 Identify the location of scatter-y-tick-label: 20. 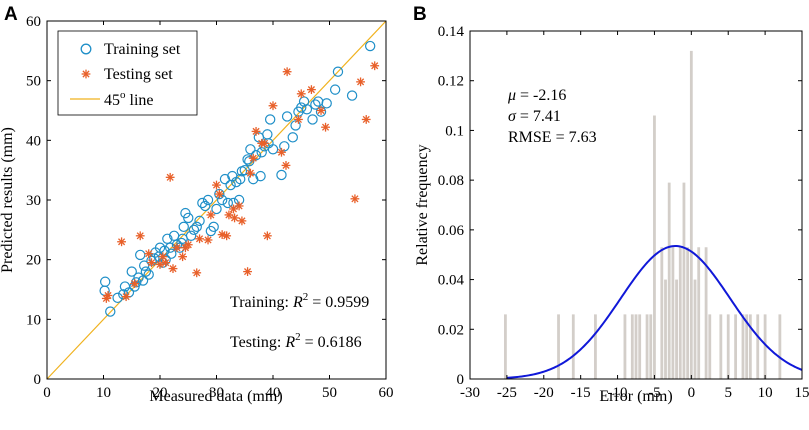
(33, 261).